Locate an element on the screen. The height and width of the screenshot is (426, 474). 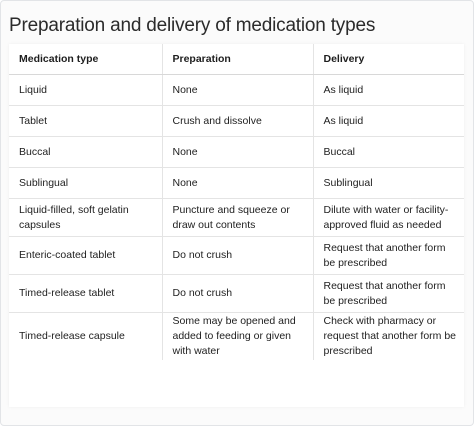
cell-medication-type: Liquid is located at coordinates (85, 90).